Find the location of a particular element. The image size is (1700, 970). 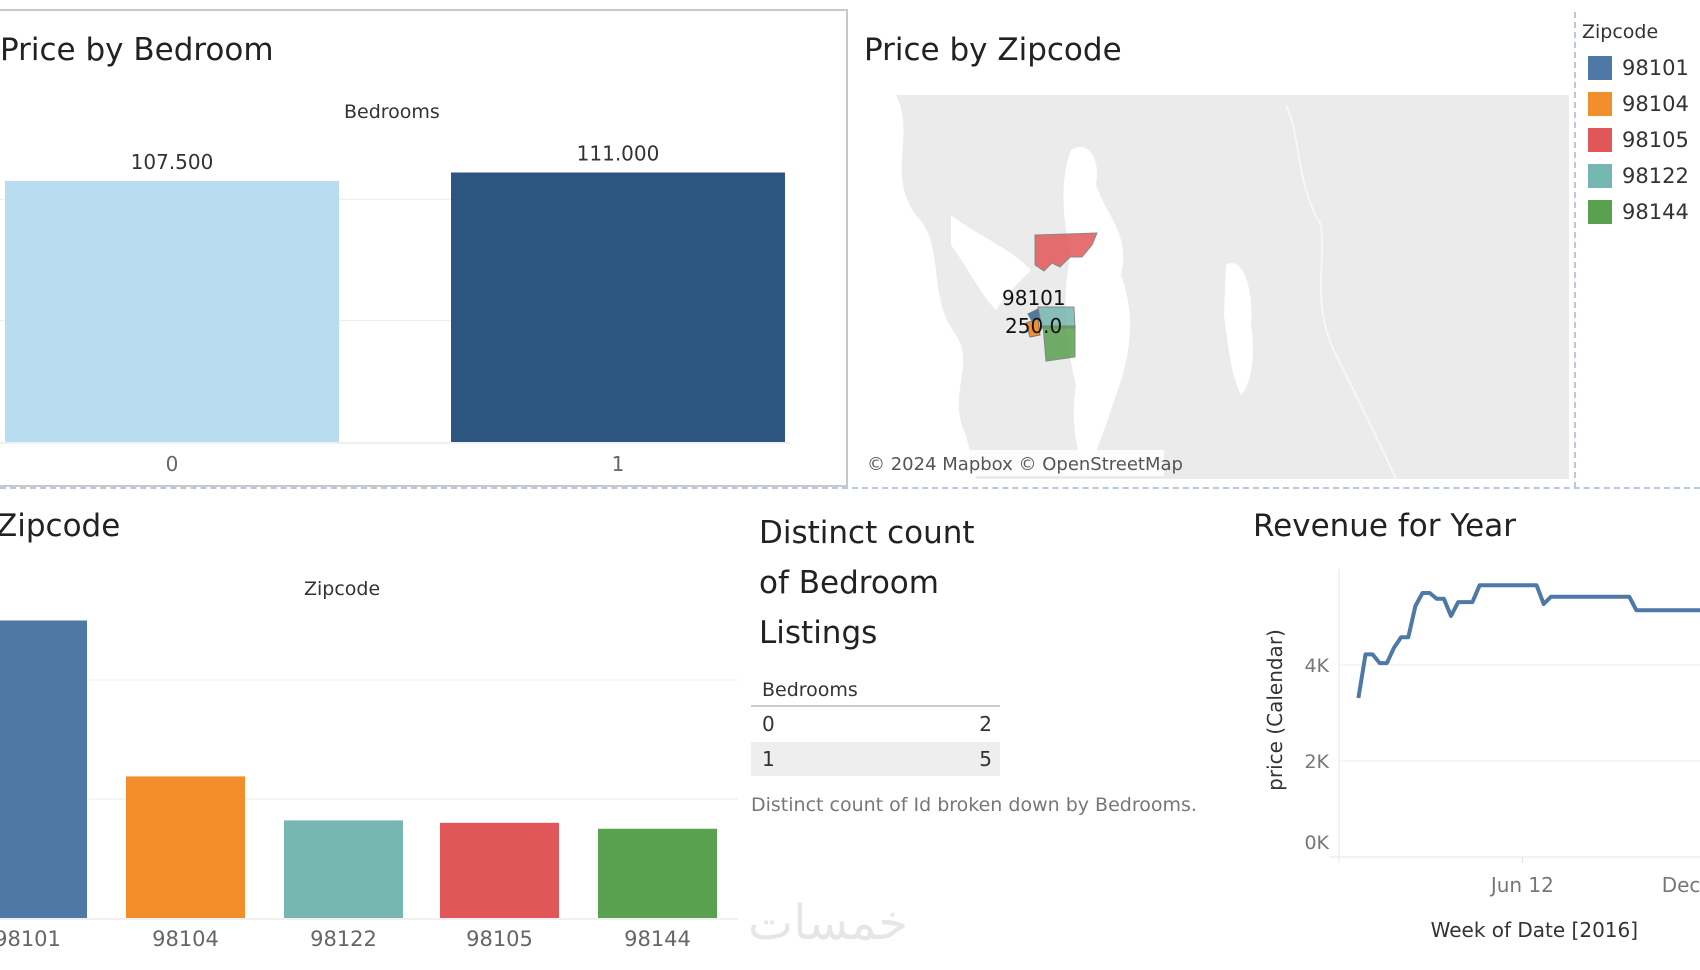

legend-item-98101: 98101 is located at coordinates (1638, 68).